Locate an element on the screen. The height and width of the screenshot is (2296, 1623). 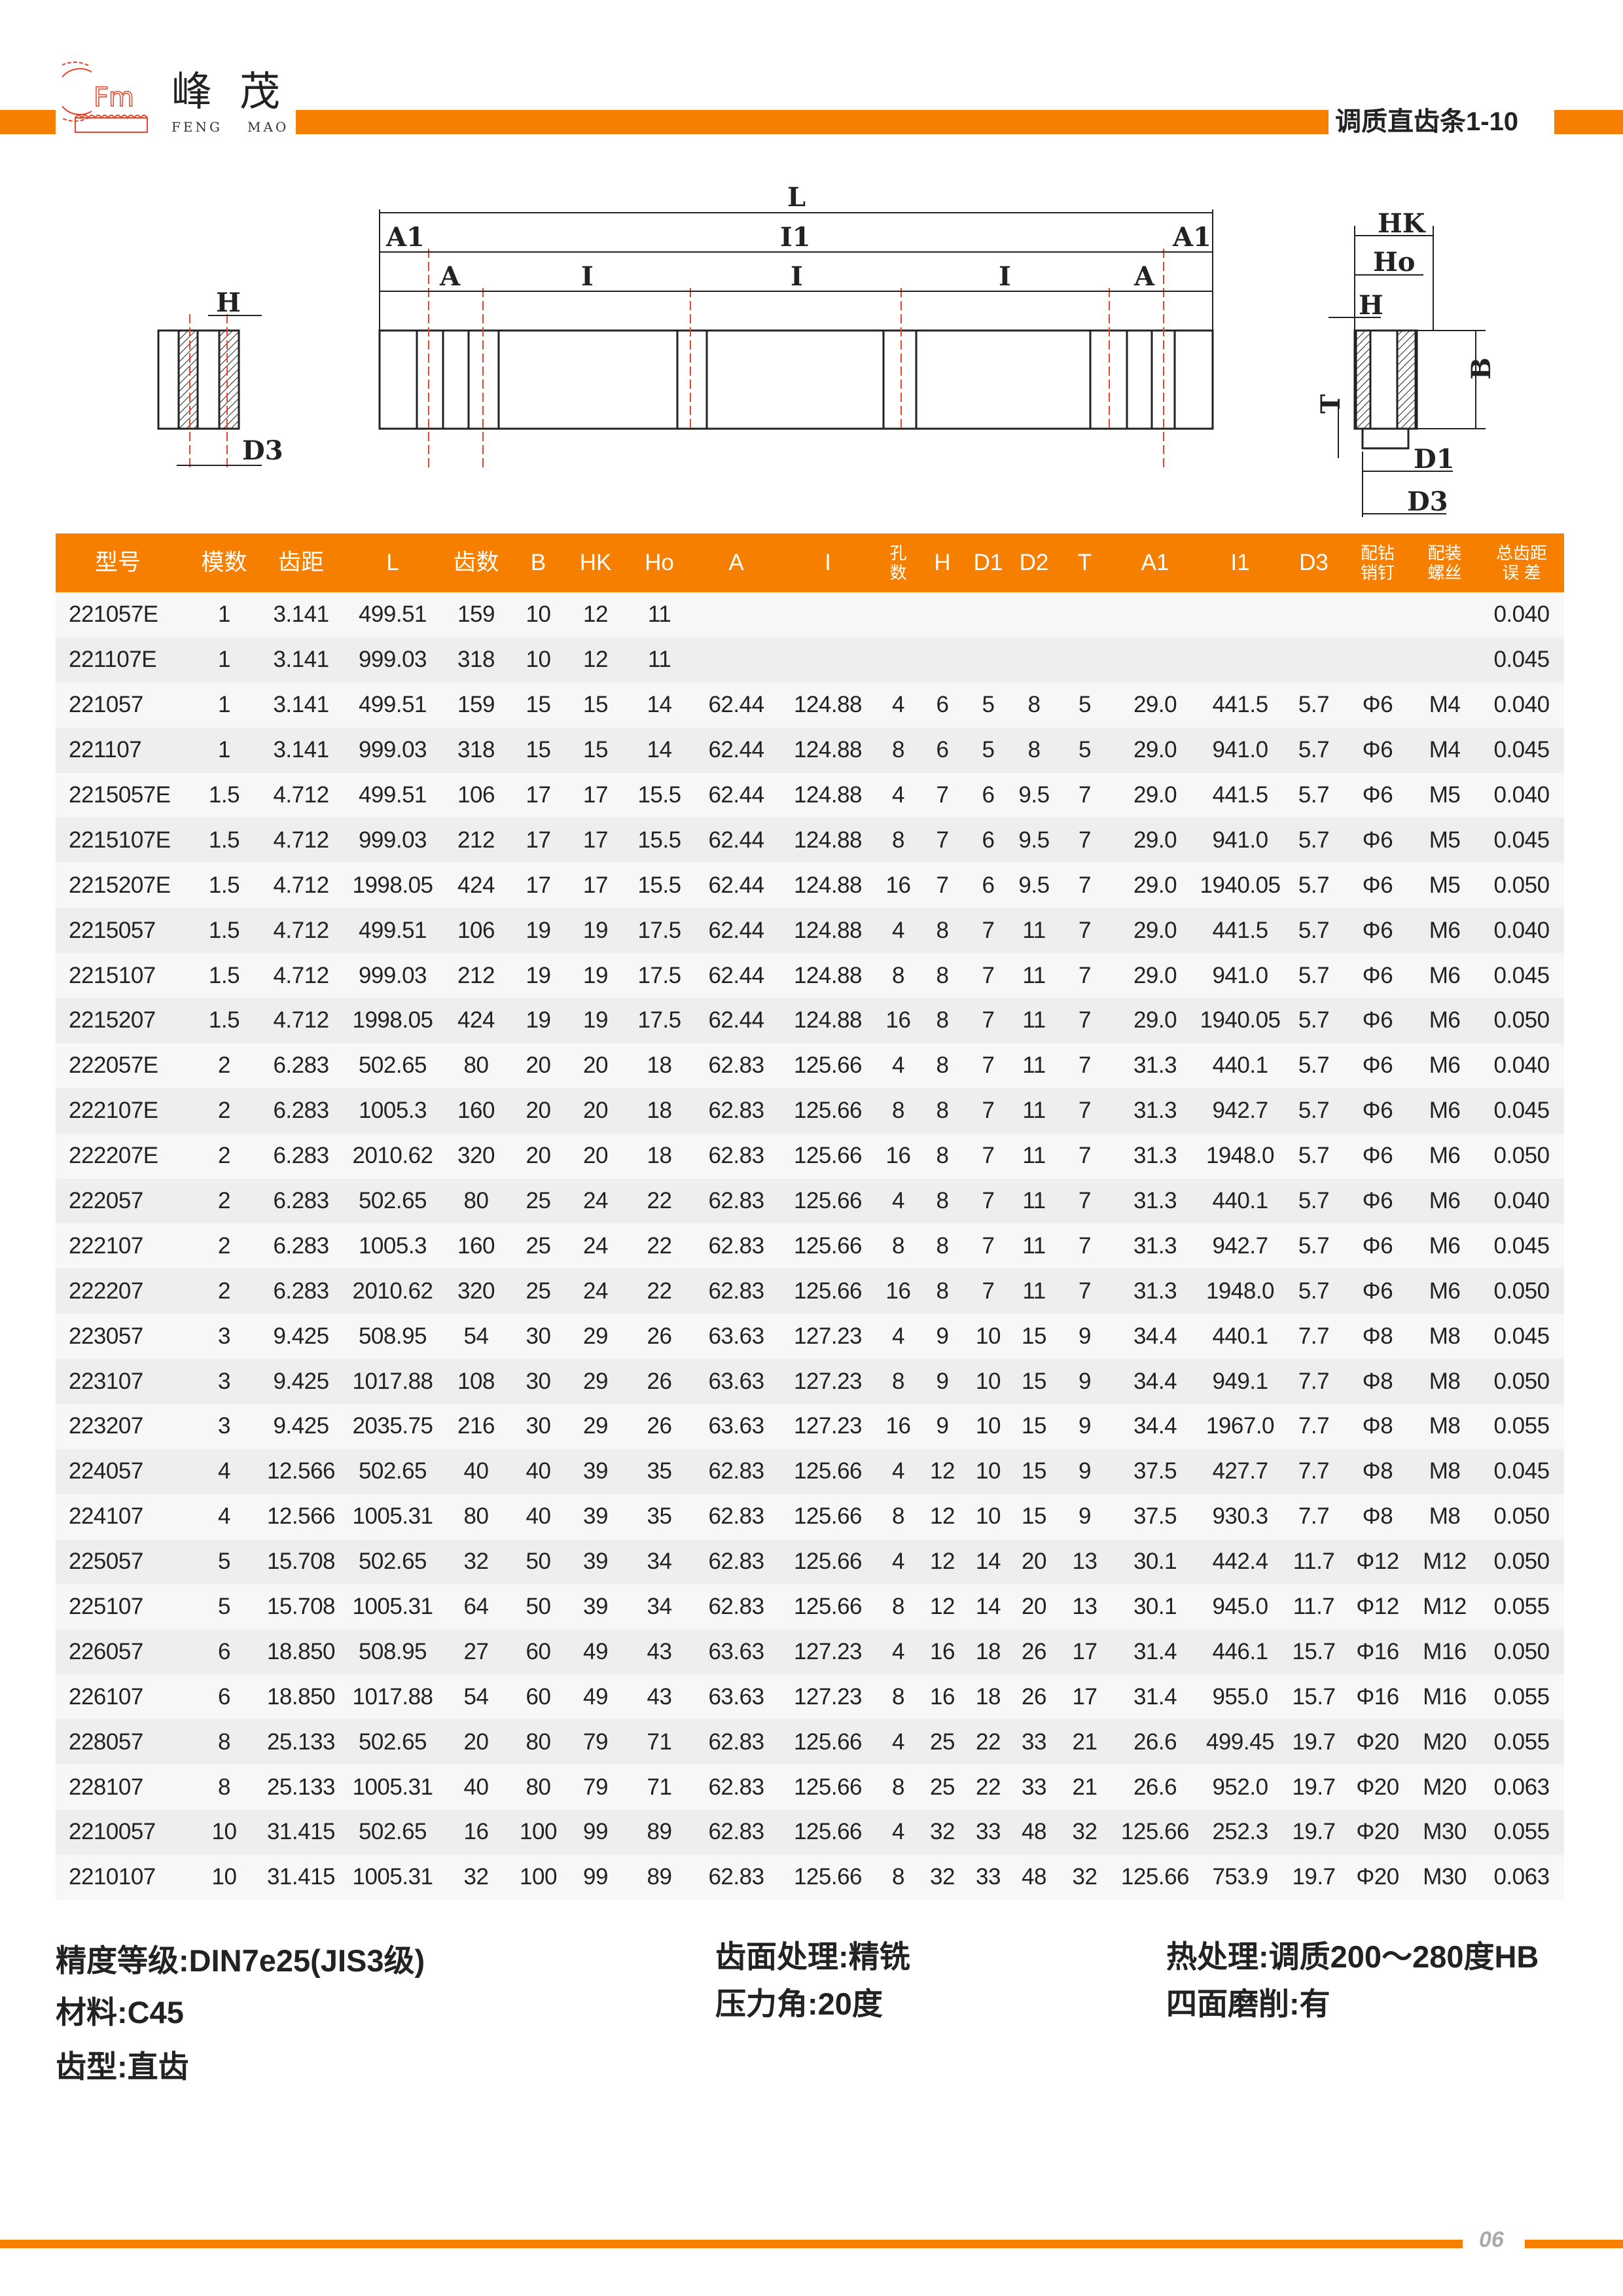
table-cell: Φ16 is located at coordinates (1377, 1652).